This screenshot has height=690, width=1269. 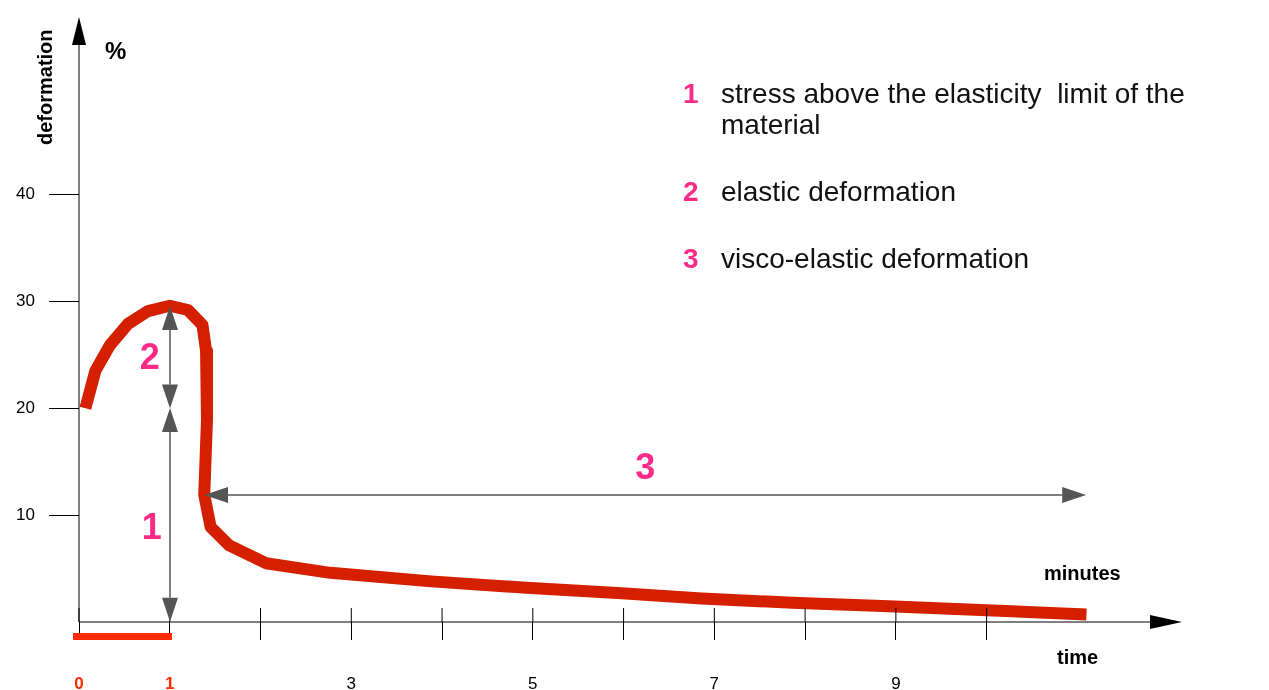 I want to click on x-tick-label: 0, so click(x=79, y=681).